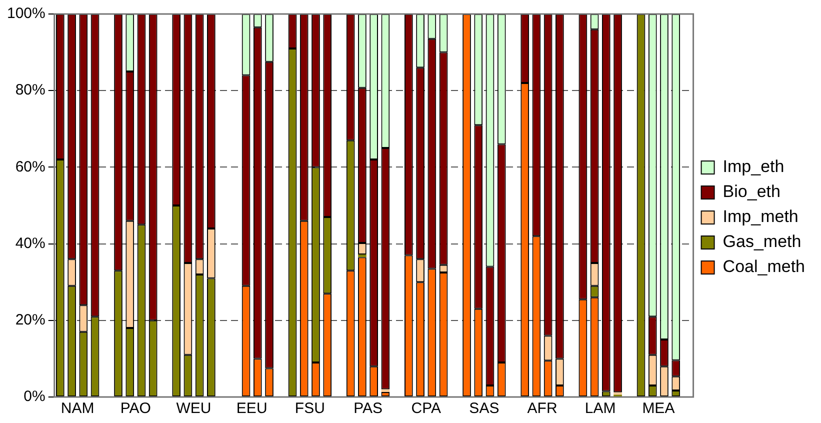 This screenshot has width=821, height=423. I want to click on x-tick-label: NAM, so click(77, 409).